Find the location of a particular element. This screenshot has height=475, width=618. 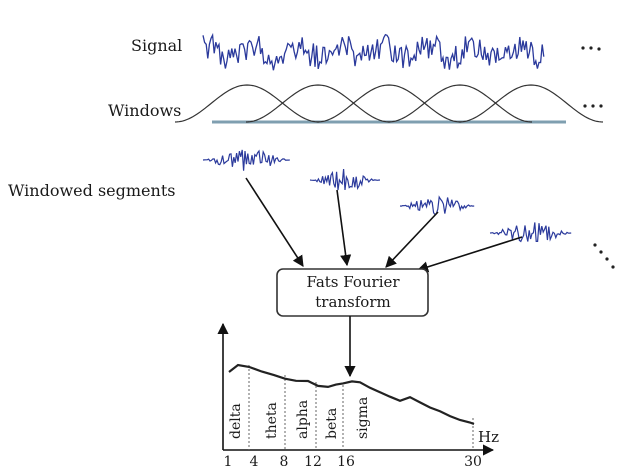

tick-label-8: 8 is located at coordinates (284, 462).